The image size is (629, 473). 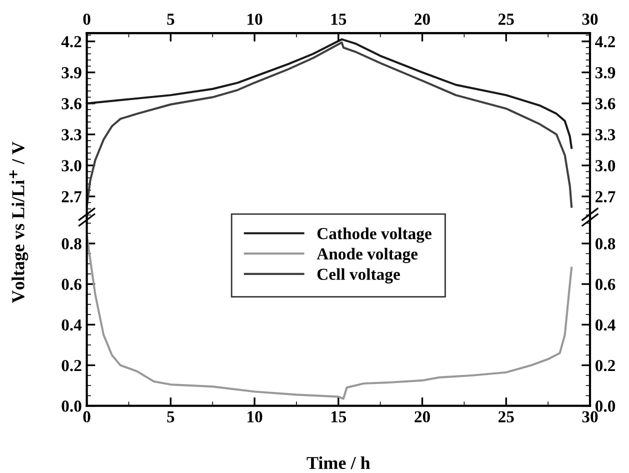 I want to click on y2-tick-label: 3.3, so click(x=605, y=134).